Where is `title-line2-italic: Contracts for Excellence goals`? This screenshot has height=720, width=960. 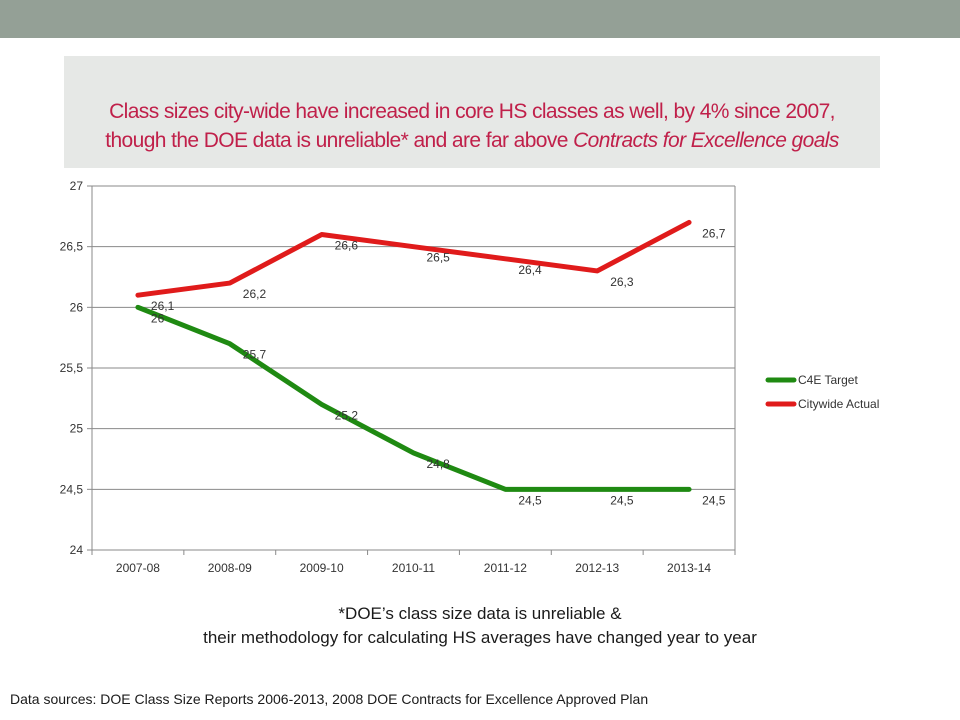 title-line2-italic: Contracts for Excellence goals is located at coordinates (706, 140).